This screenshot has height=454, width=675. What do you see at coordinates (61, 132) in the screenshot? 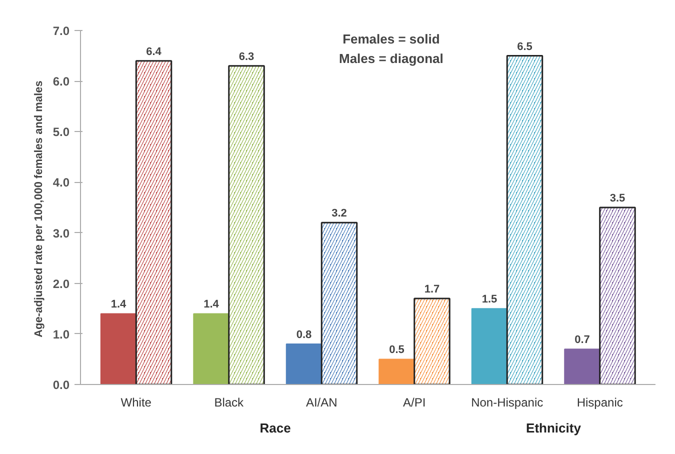
I see `y-tick-label: 5.0` at bounding box center [61, 132].